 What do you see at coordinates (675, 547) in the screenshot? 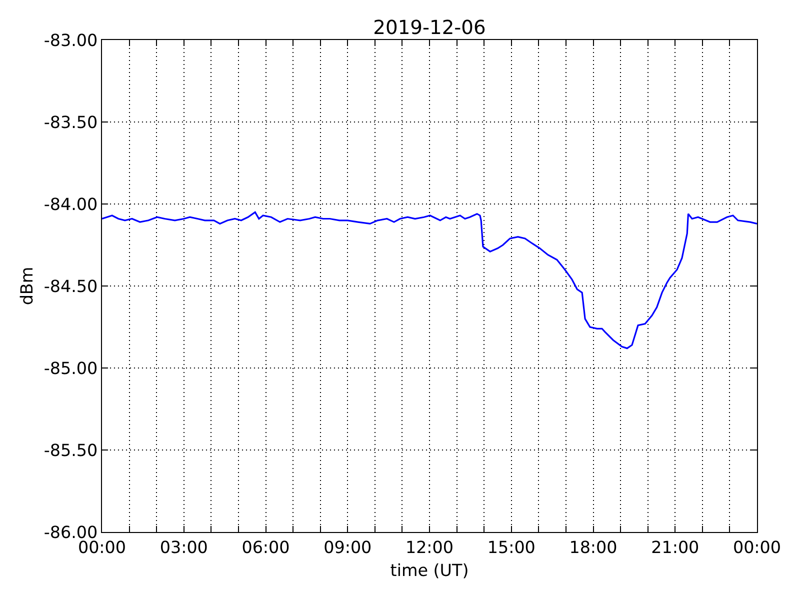
I see `x-tick-label: 21:00` at bounding box center [675, 547].